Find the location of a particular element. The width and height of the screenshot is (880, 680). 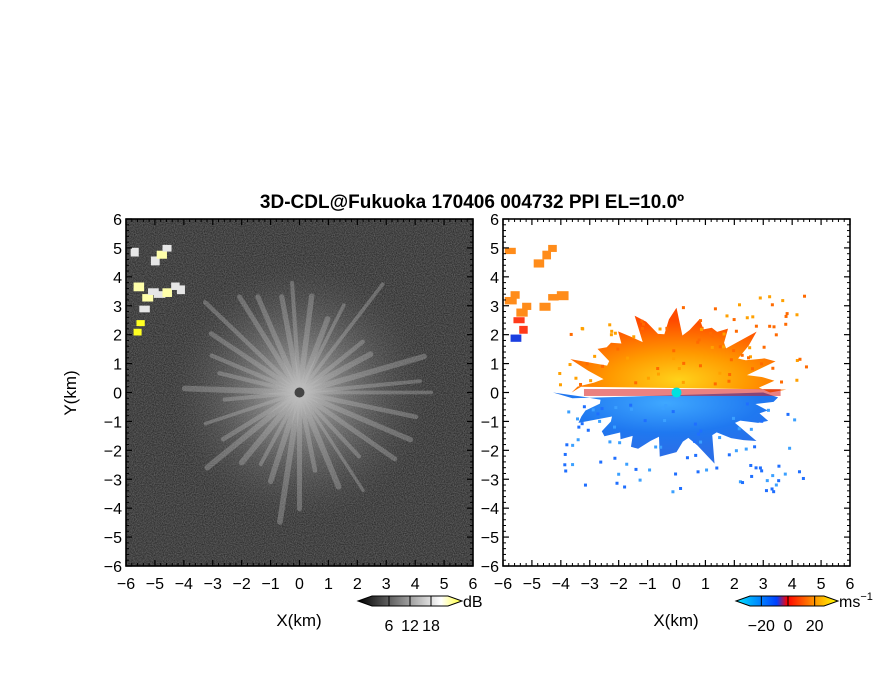

x-tick-label: 5 is located at coordinates (444, 584).